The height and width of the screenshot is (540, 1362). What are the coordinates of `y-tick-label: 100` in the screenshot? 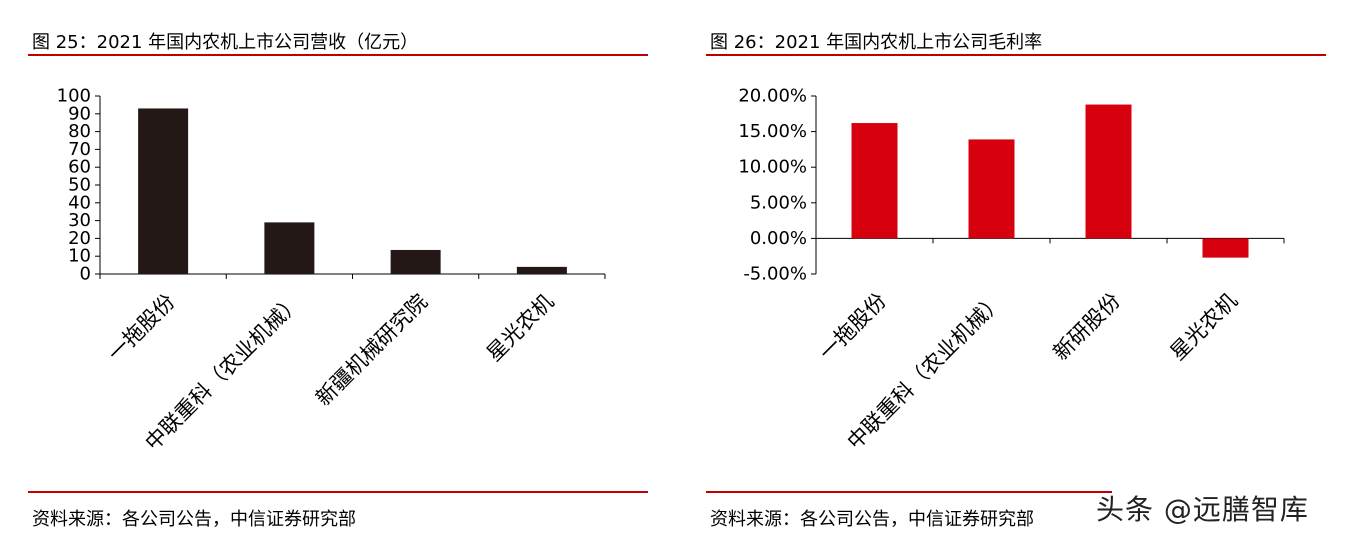 It's located at (74, 96).